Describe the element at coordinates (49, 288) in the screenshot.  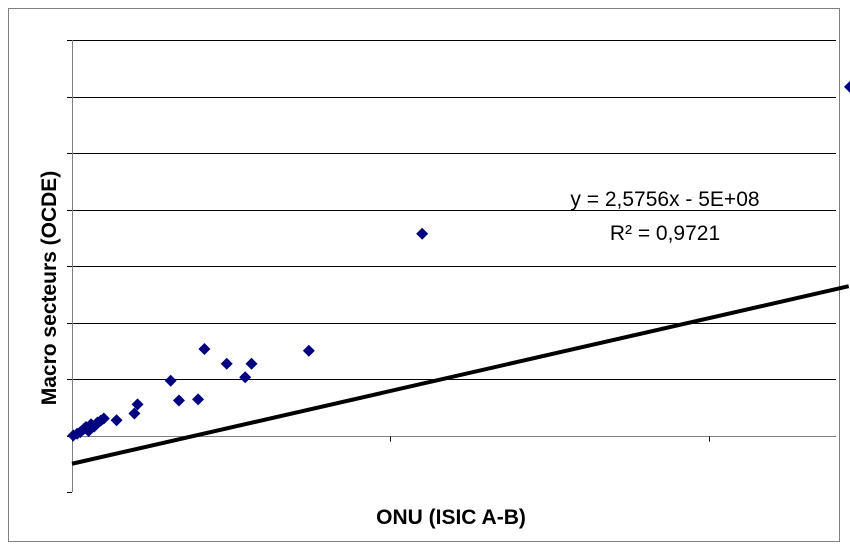
I see `y-axis-title: Macro secteurs (OCDE)` at that location.